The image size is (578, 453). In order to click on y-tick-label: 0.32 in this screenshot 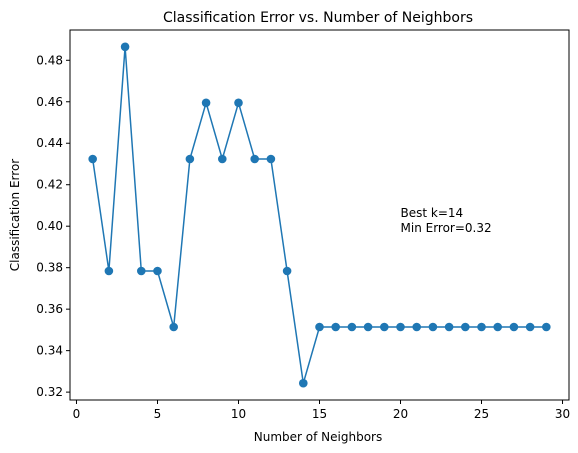, I will do `click(49, 392)`.